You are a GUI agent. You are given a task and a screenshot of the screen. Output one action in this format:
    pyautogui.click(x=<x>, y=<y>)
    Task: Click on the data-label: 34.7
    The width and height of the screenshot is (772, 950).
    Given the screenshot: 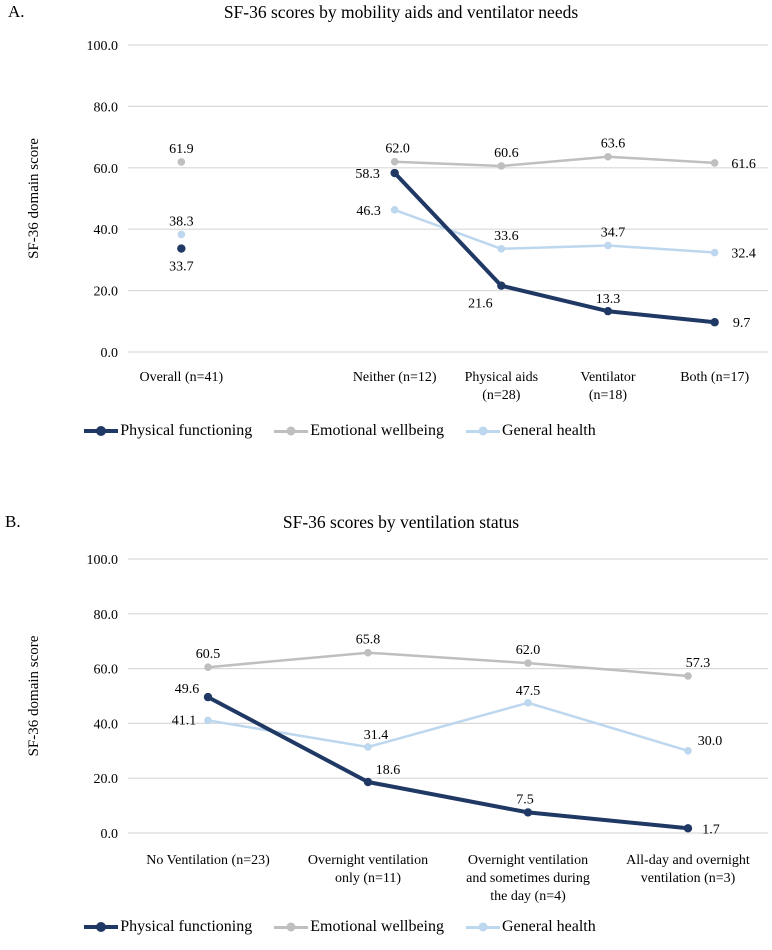 What is the action you would take?
    pyautogui.click(x=613, y=232)
    